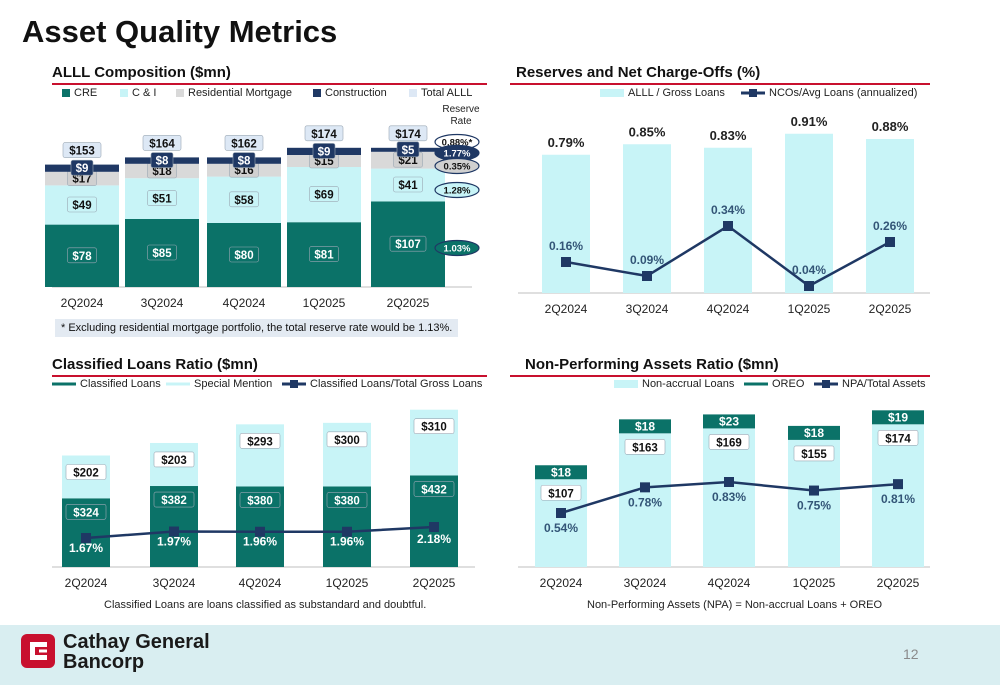  What do you see at coordinates (434, 489) in the screenshot?
I see `classified-label-2Q2025-box` at bounding box center [434, 489].